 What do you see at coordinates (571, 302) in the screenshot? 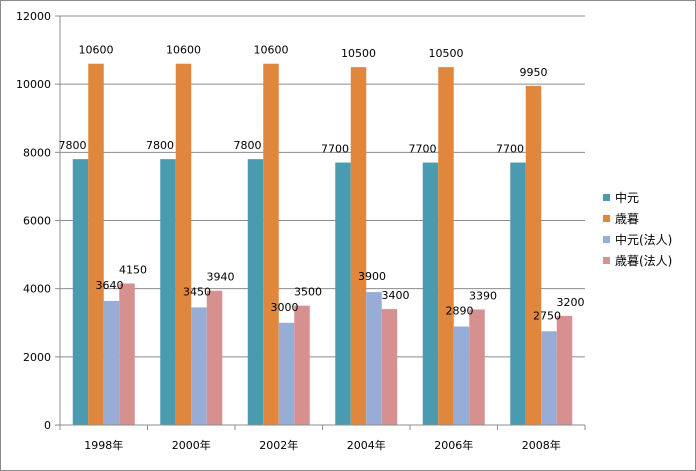
I see `data-label: 3200` at bounding box center [571, 302].